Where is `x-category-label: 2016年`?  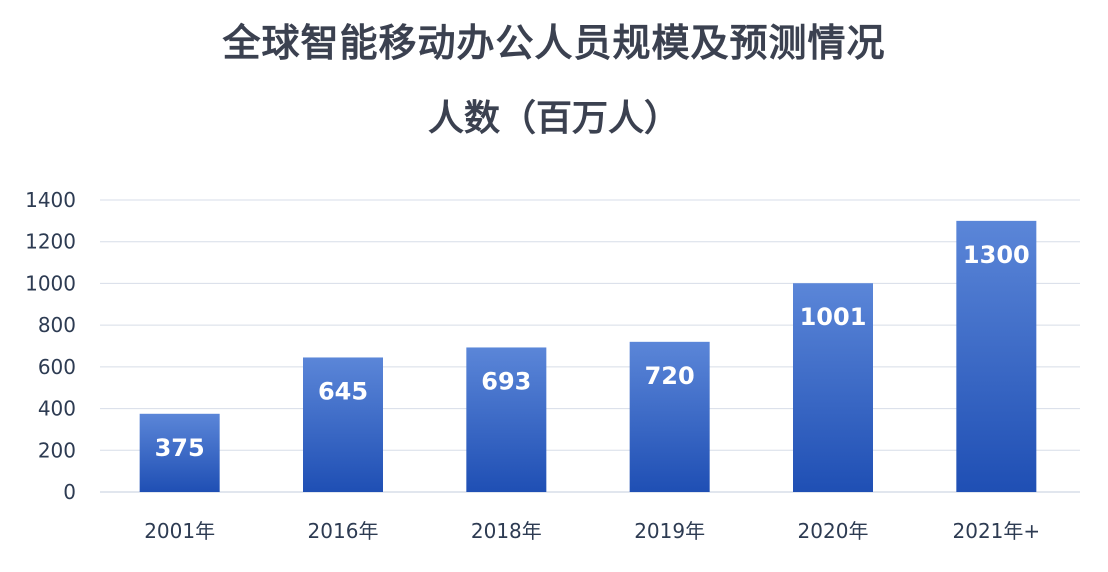
x-category-label: 2016年 is located at coordinates (343, 531).